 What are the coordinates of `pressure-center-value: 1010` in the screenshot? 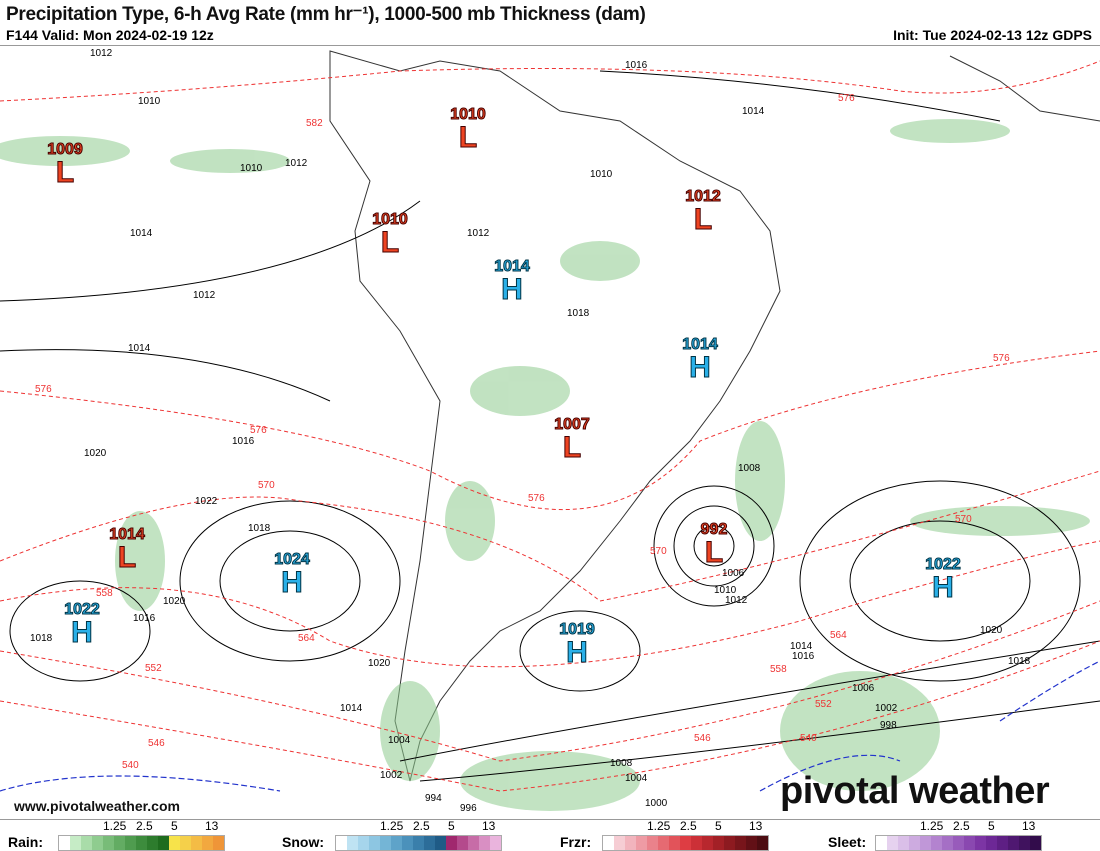 It's located at (390, 219).